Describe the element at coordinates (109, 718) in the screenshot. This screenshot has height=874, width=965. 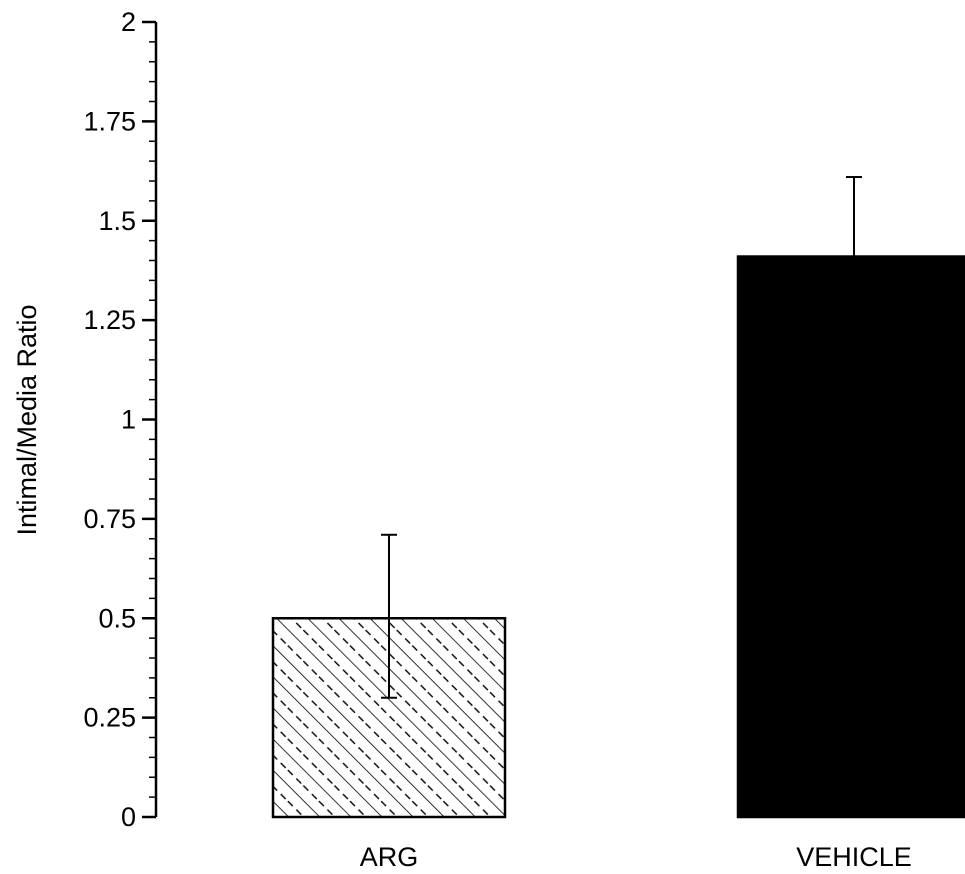
I see `y-tick-label: 0.25` at that location.